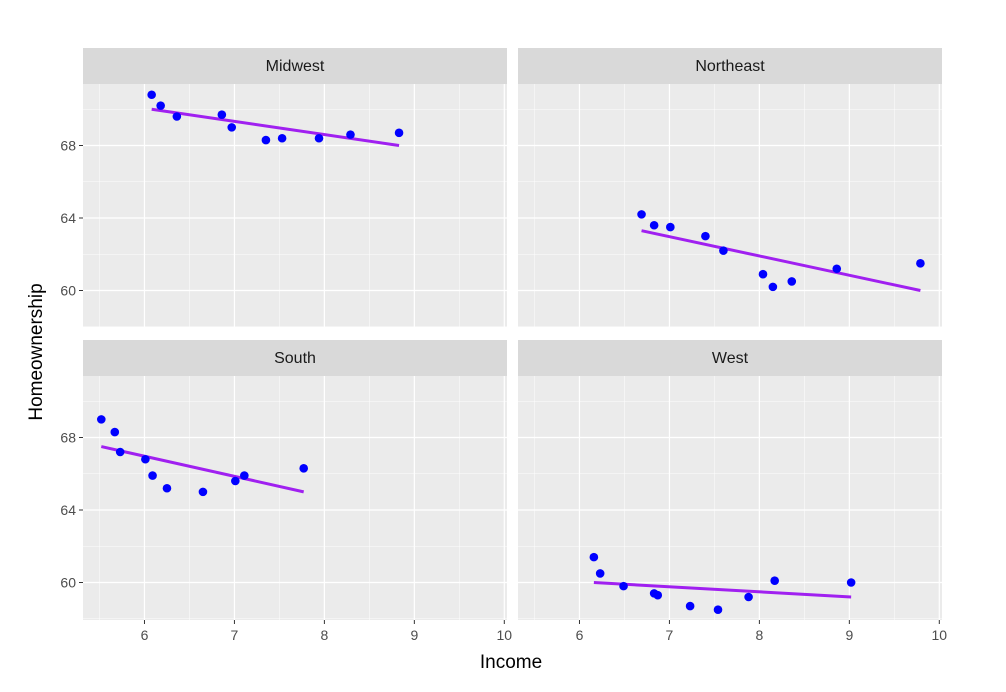  Describe the element at coordinates (781, 260) in the screenshot. I see `fit-line-northeast` at that location.